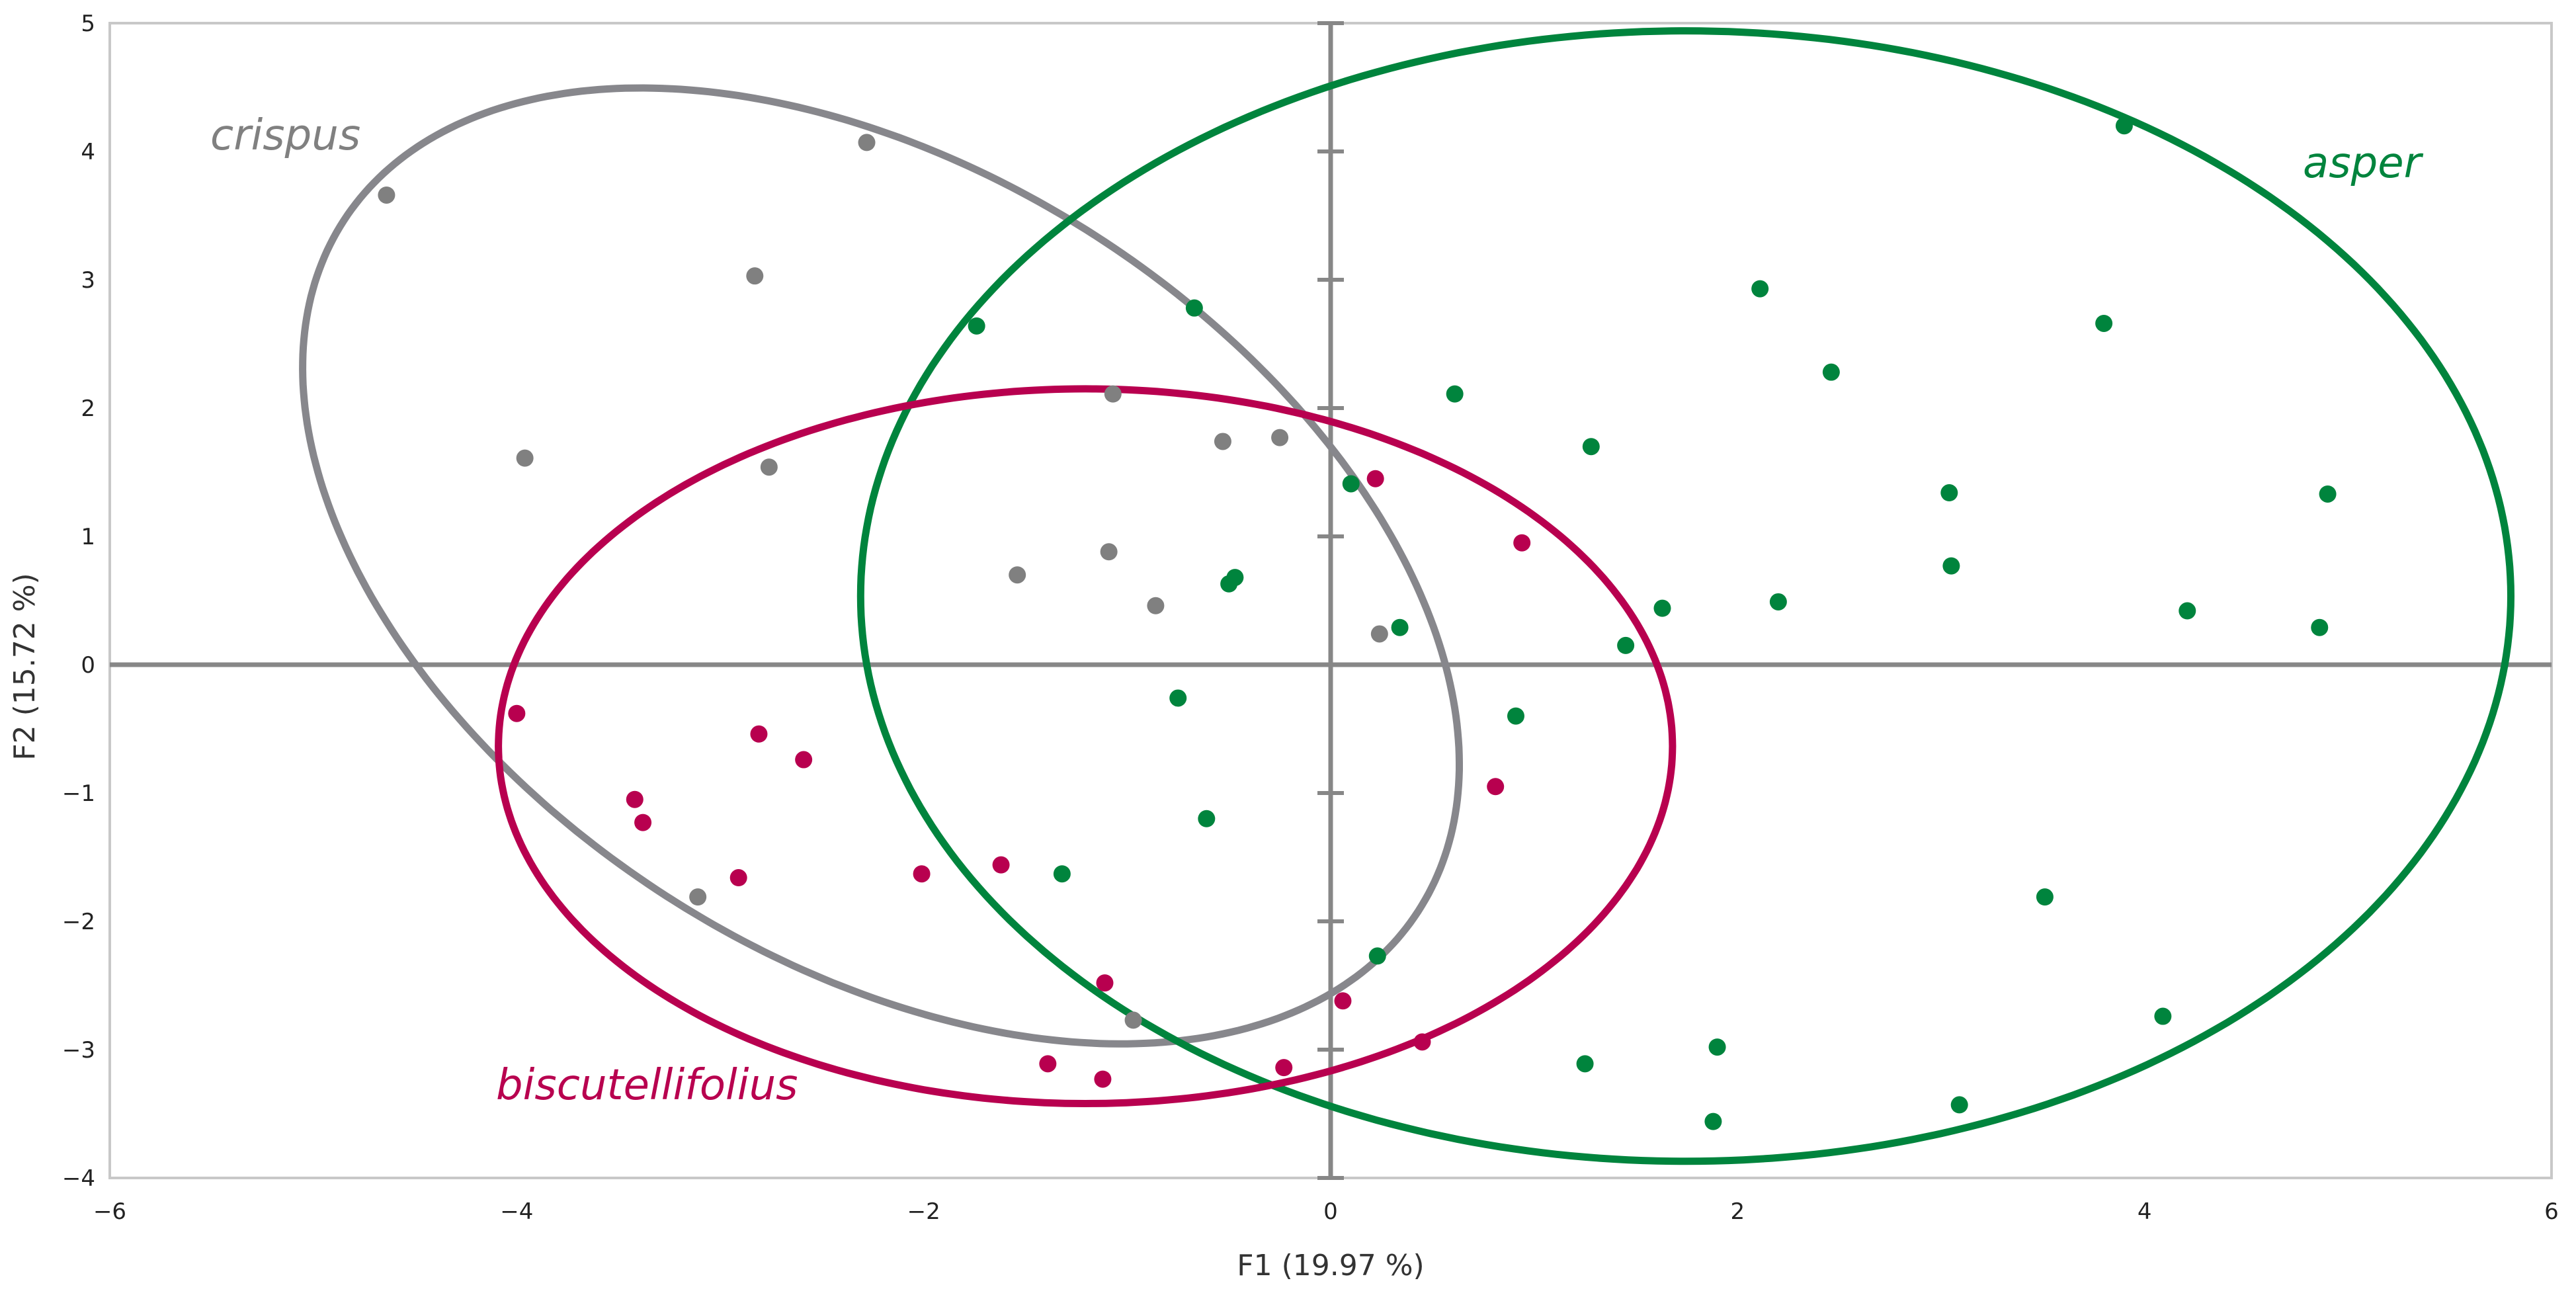 Image resolution: width=2576 pixels, height=1299 pixels. Describe the element at coordinates (109, 1211) in the screenshot. I see `x-tick-label: −6` at that location.